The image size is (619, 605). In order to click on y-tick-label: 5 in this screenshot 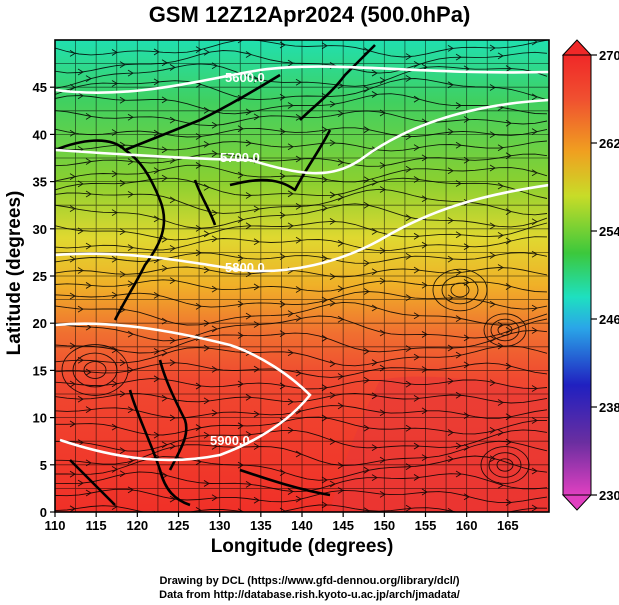, I will do `click(43, 465)`.